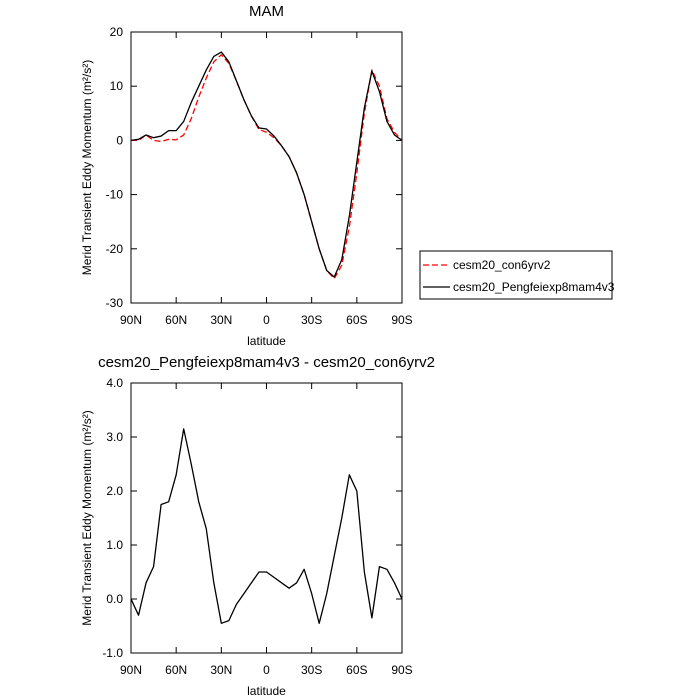  What do you see at coordinates (112, 653) in the screenshot?
I see `y-tick-label: -1.0` at bounding box center [112, 653].